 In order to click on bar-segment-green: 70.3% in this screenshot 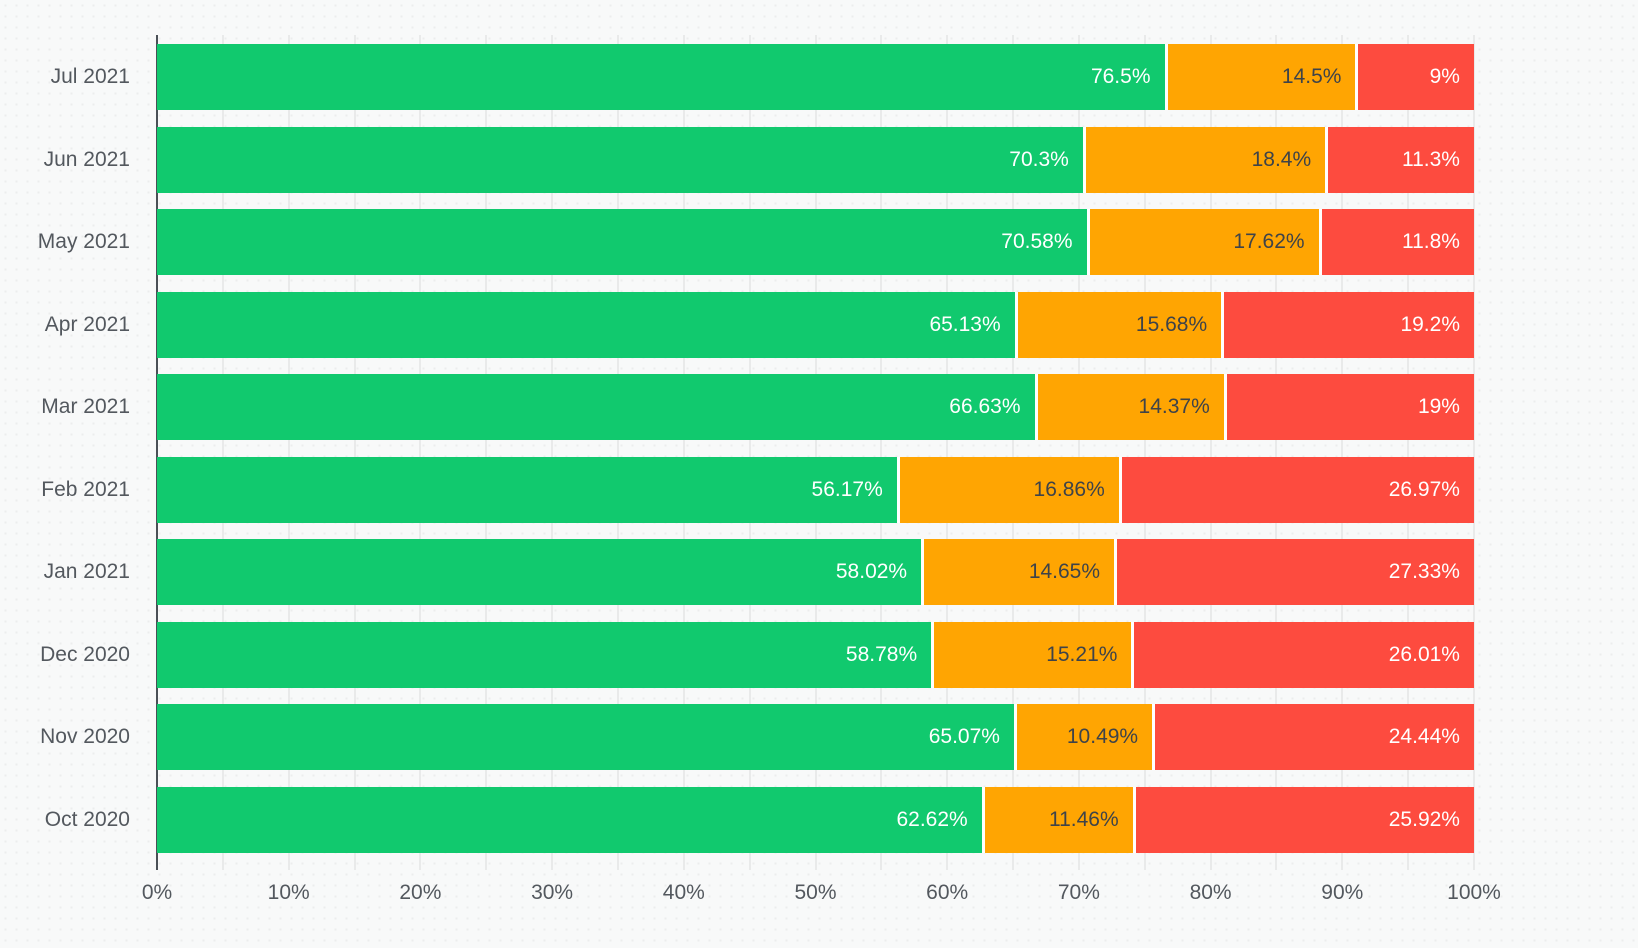, I will do `click(620, 159)`.